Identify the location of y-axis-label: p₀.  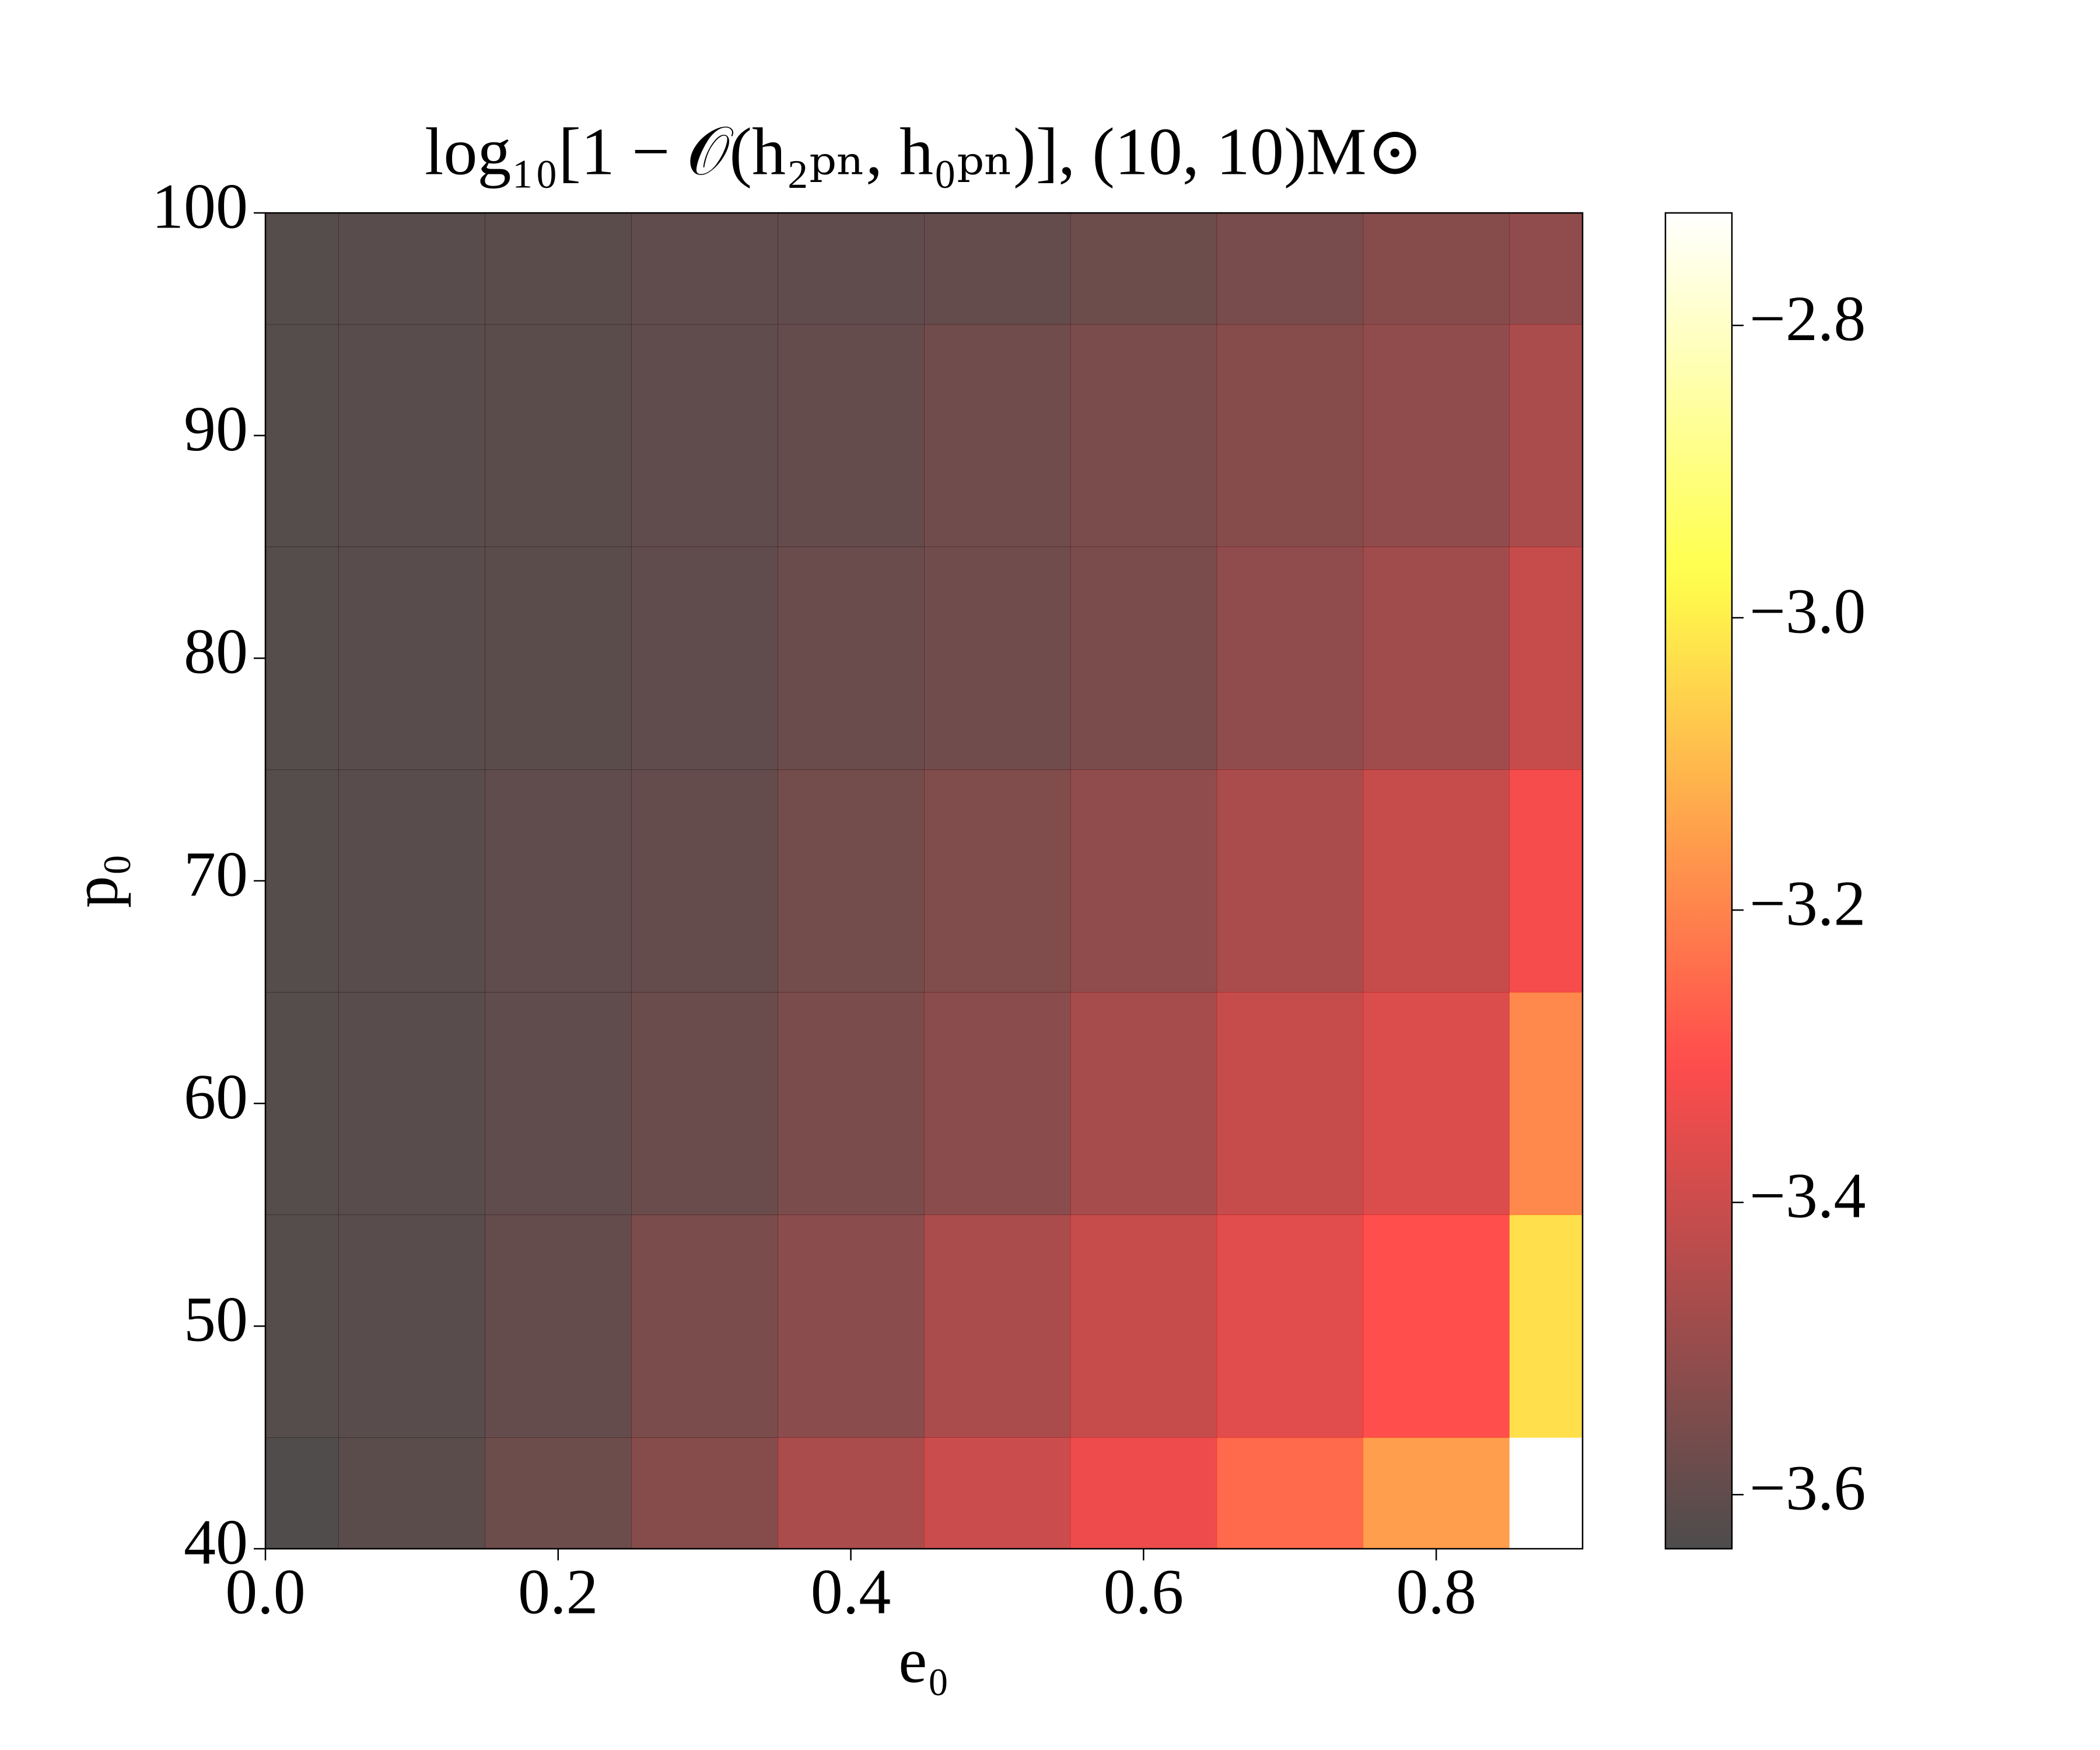
(95, 880).